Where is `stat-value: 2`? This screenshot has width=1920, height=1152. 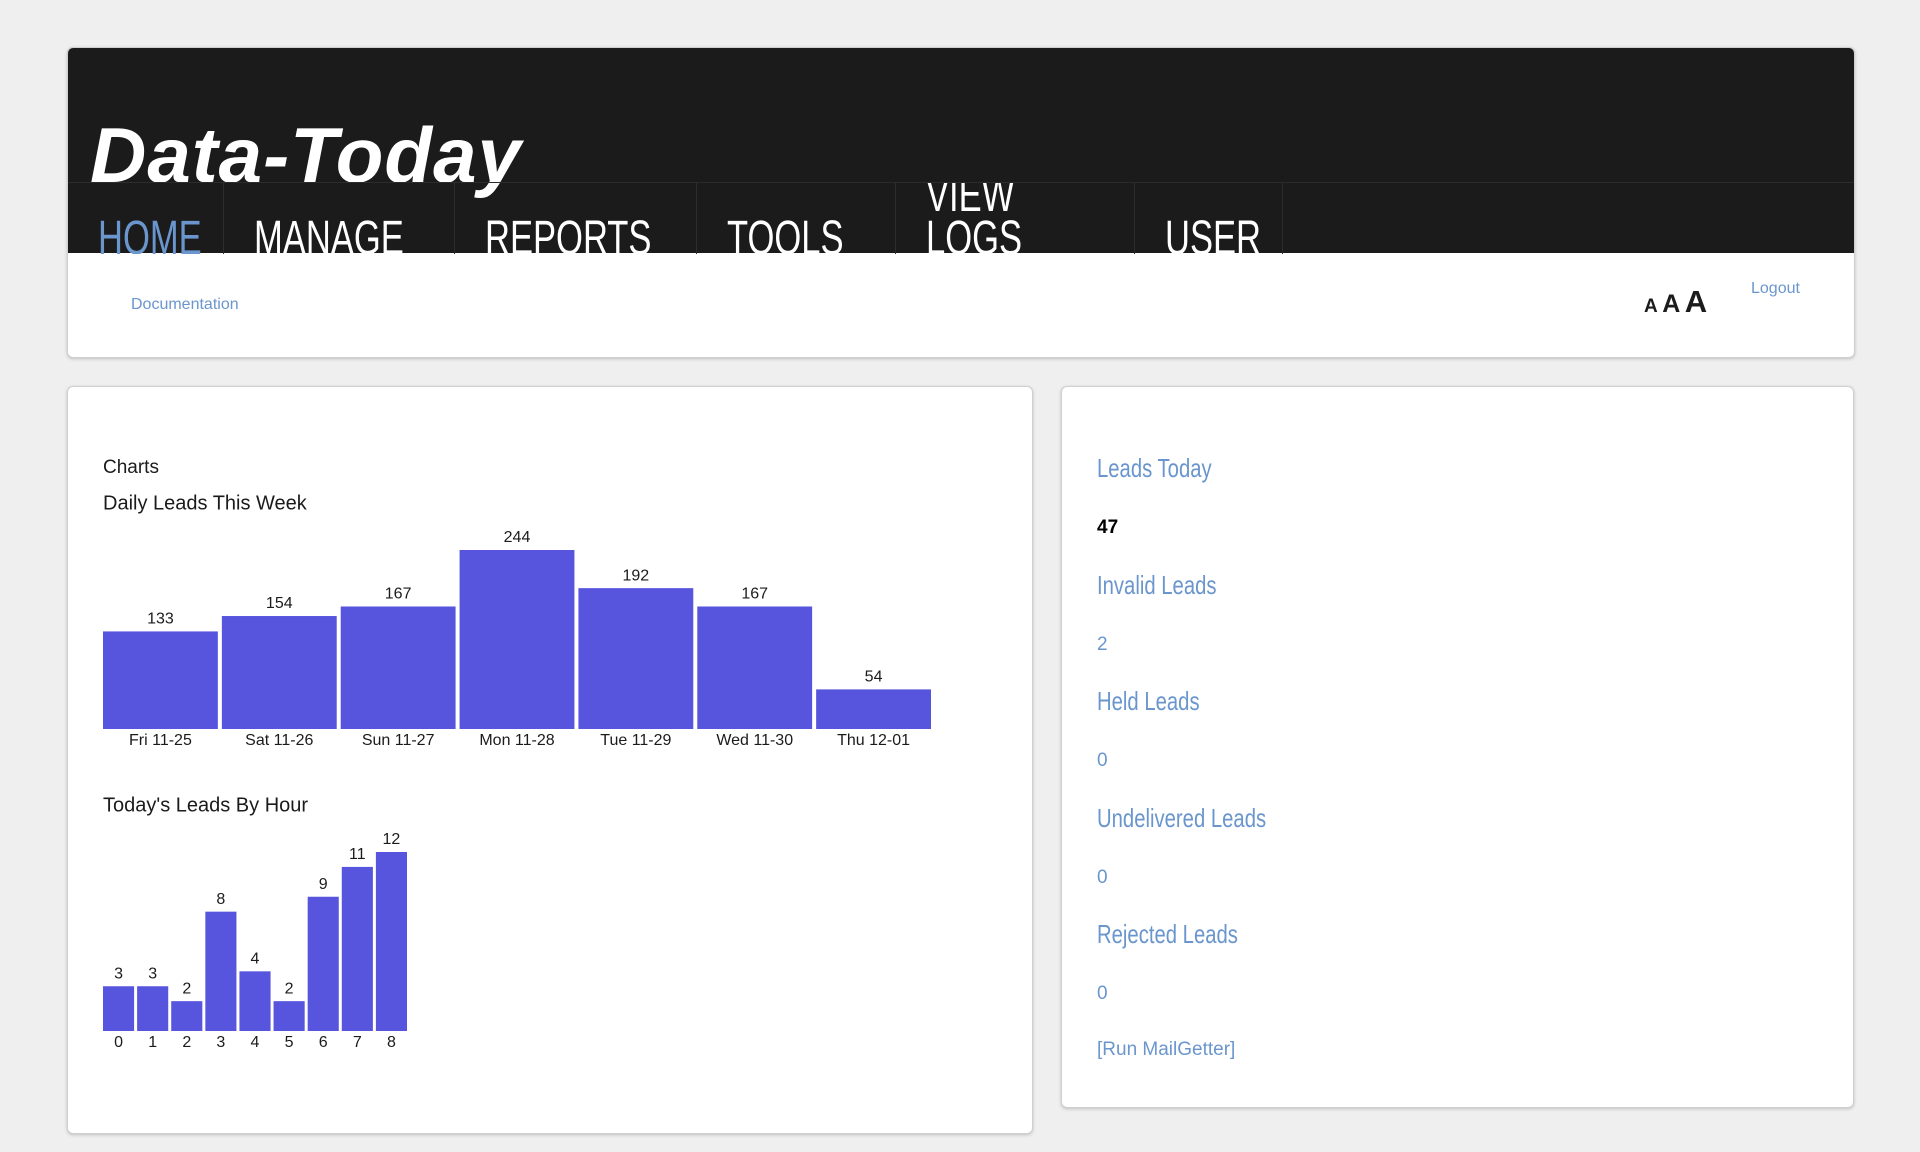 stat-value: 2 is located at coordinates (1102, 644).